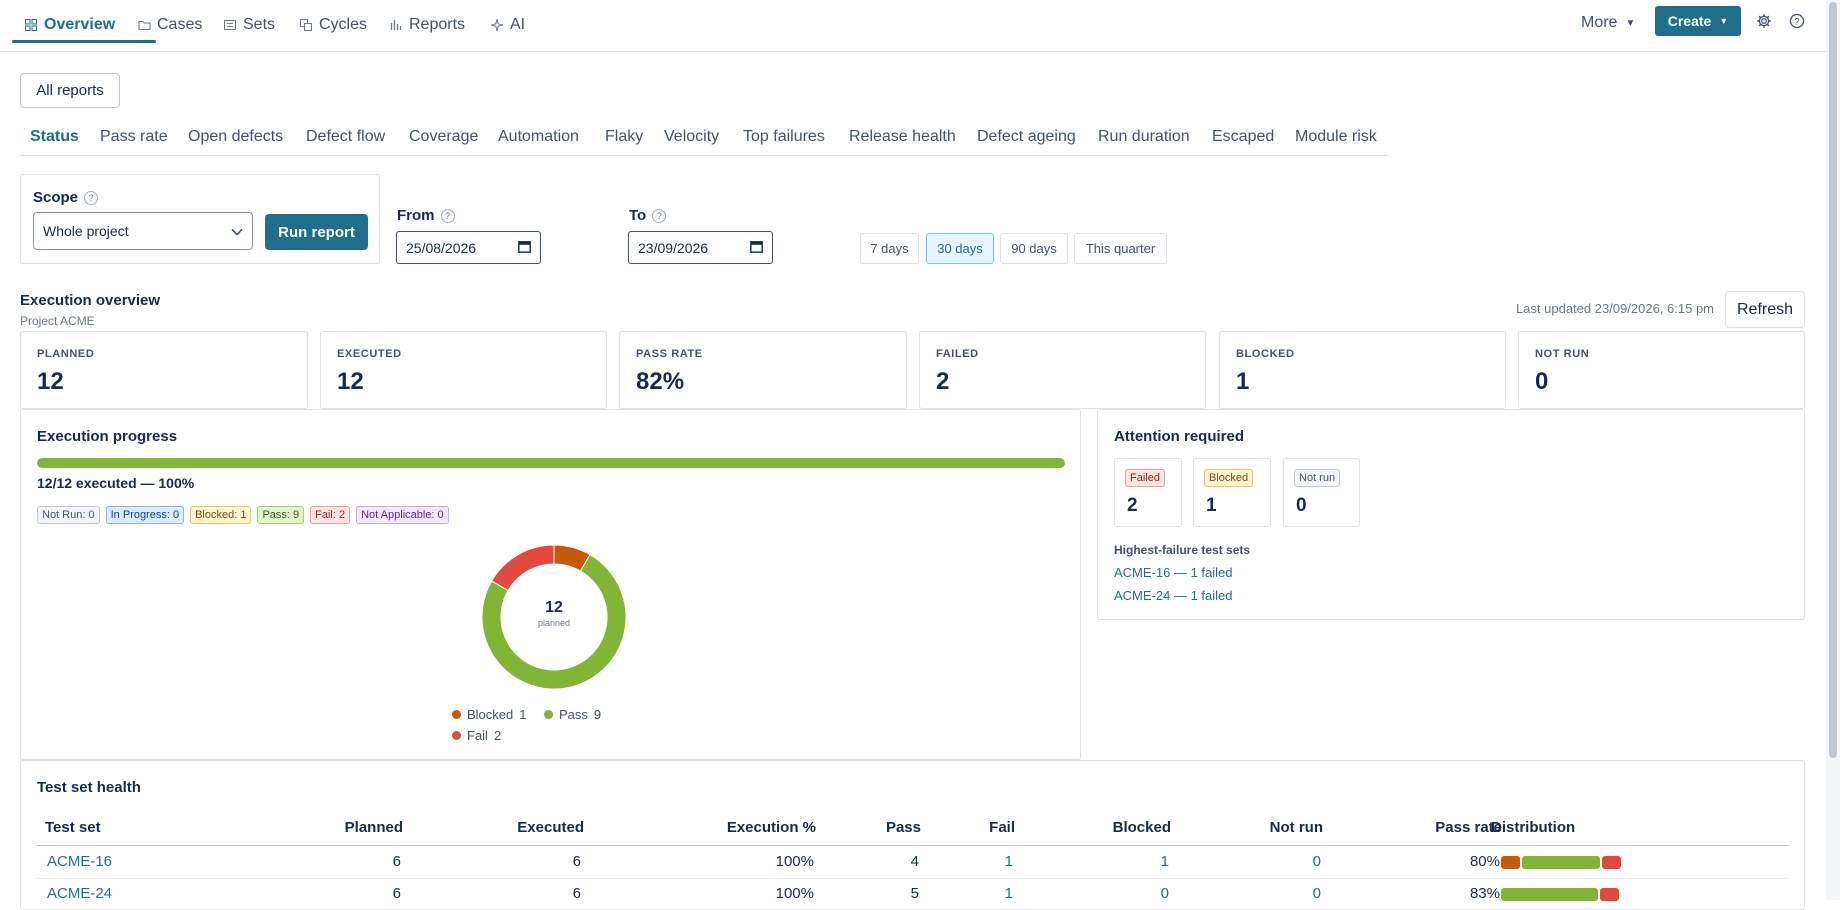  Describe the element at coordinates (1533, 827) in the screenshot. I see `column-header-distribution: Distribution` at that location.